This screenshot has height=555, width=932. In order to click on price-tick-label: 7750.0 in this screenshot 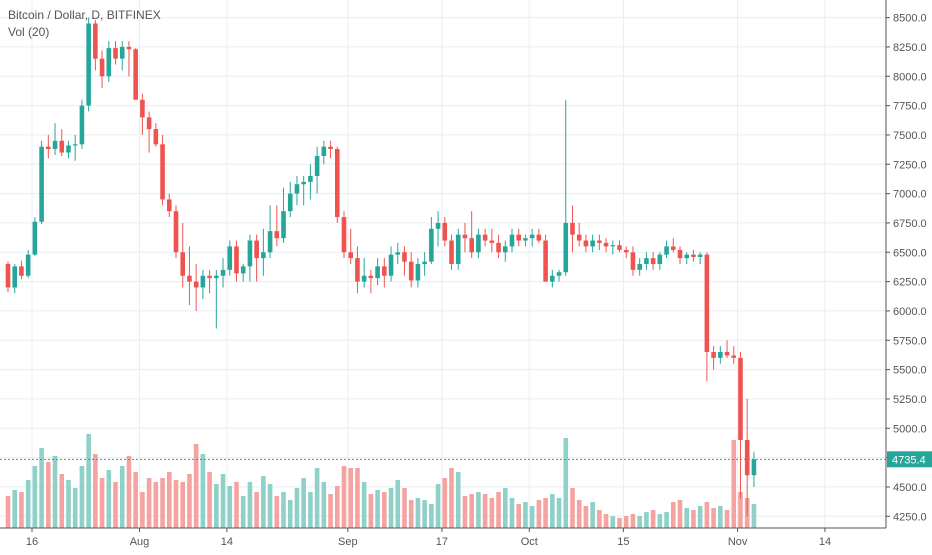, I will do `click(910, 107)`.